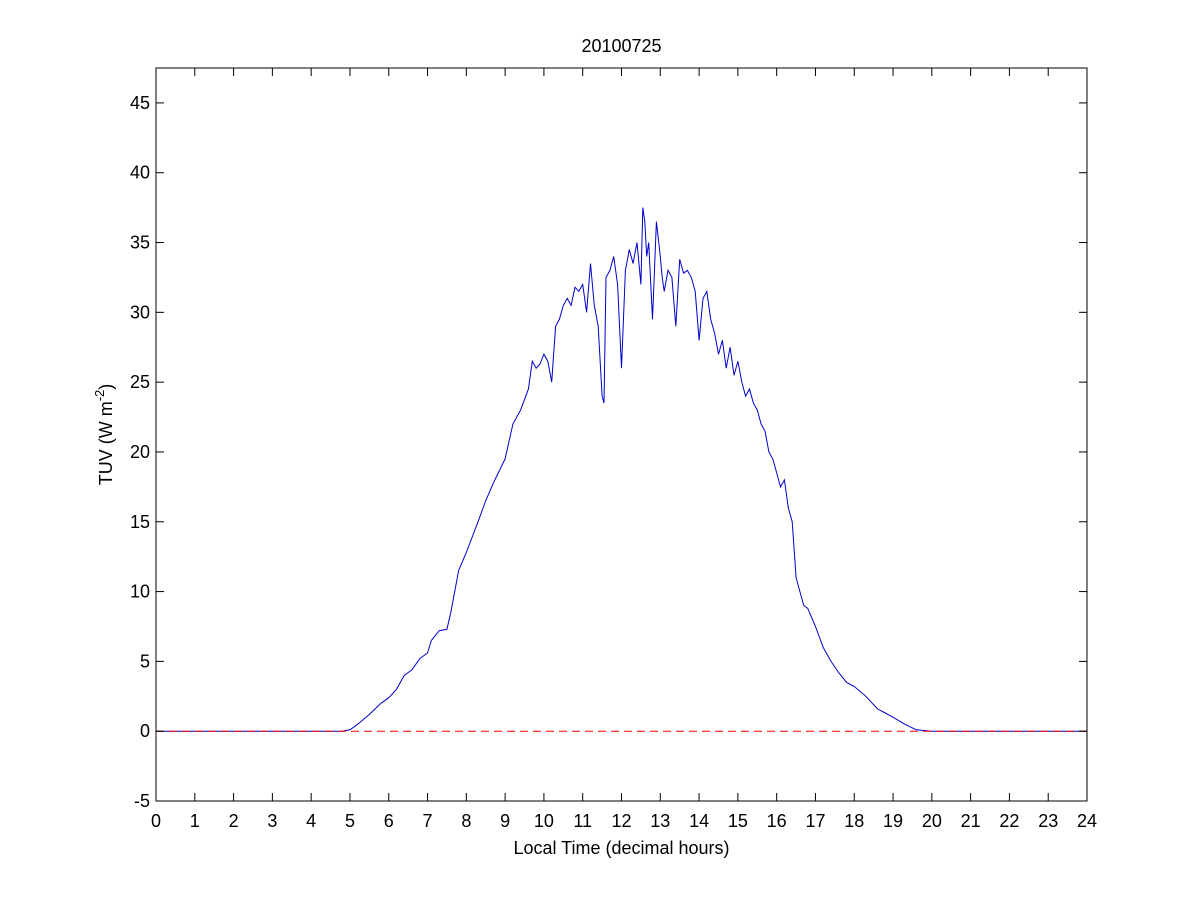  Describe the element at coordinates (1009, 821) in the screenshot. I see `x-tick-label: 22` at that location.